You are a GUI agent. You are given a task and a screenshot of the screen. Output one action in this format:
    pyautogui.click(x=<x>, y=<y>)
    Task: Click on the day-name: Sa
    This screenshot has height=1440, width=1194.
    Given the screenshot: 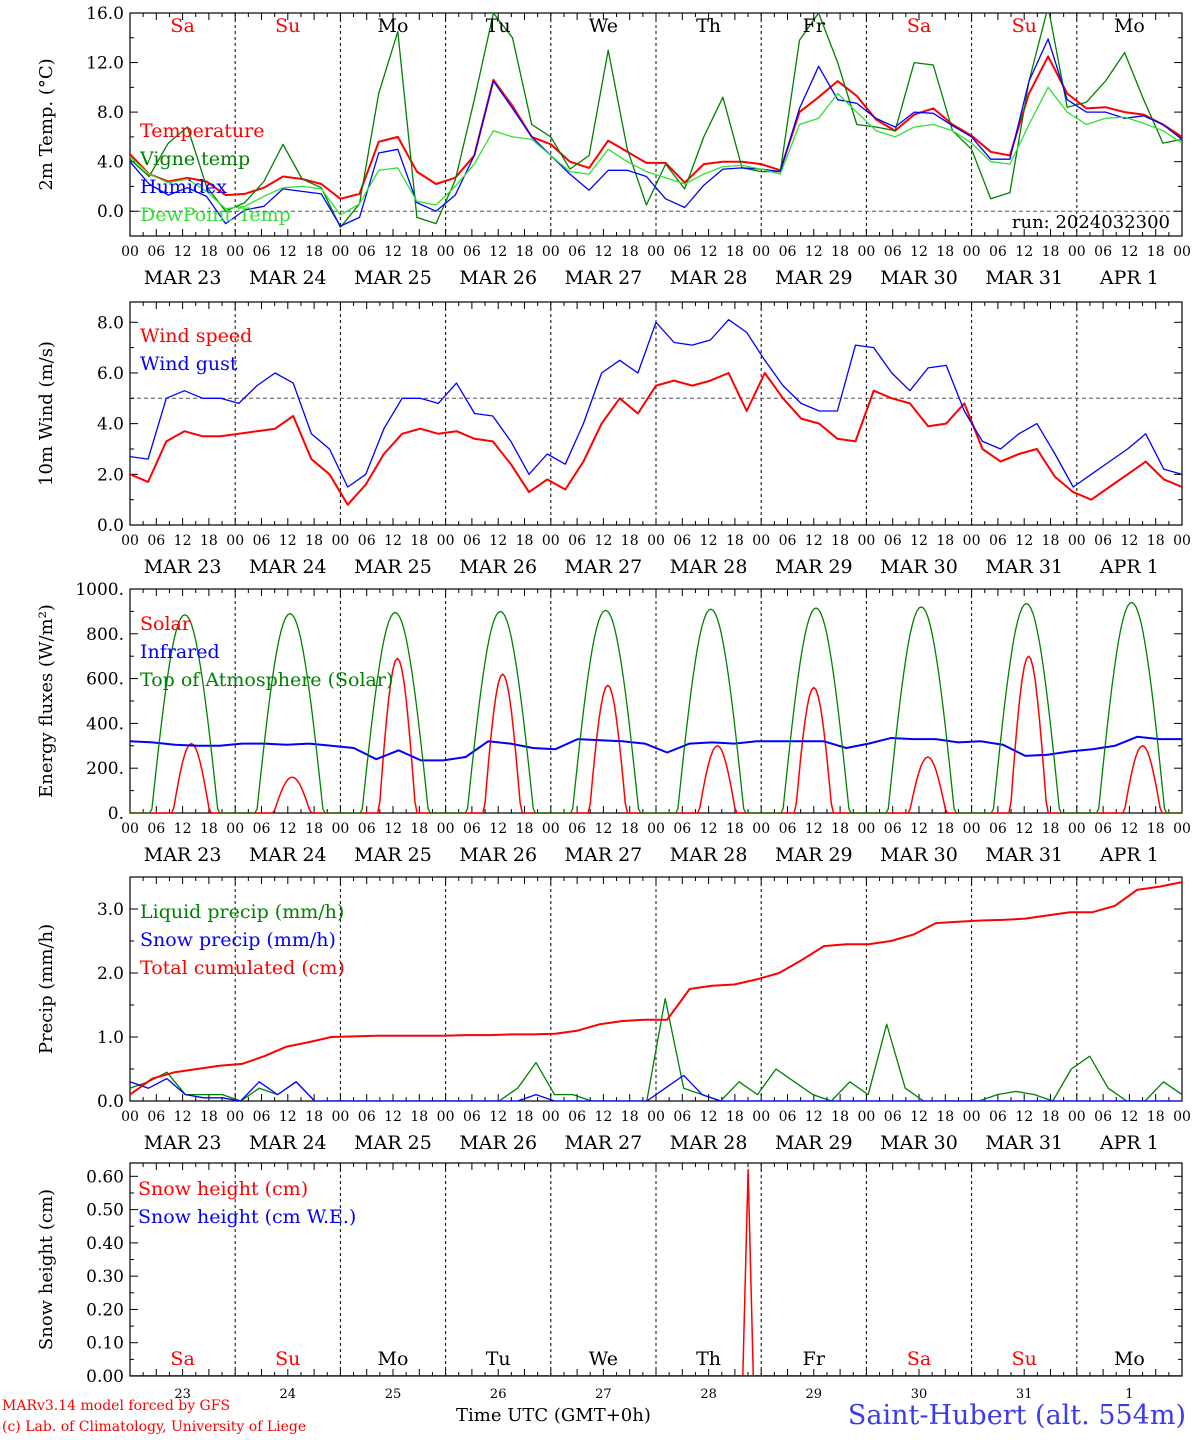 What is the action you would take?
    pyautogui.click(x=919, y=1359)
    